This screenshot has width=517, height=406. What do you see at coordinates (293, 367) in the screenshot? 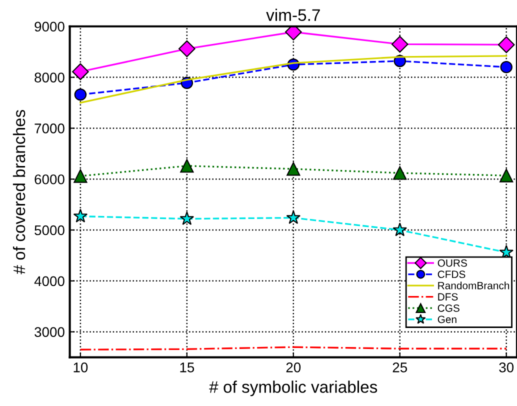
I see `x-tick-label: 20` at bounding box center [293, 367].